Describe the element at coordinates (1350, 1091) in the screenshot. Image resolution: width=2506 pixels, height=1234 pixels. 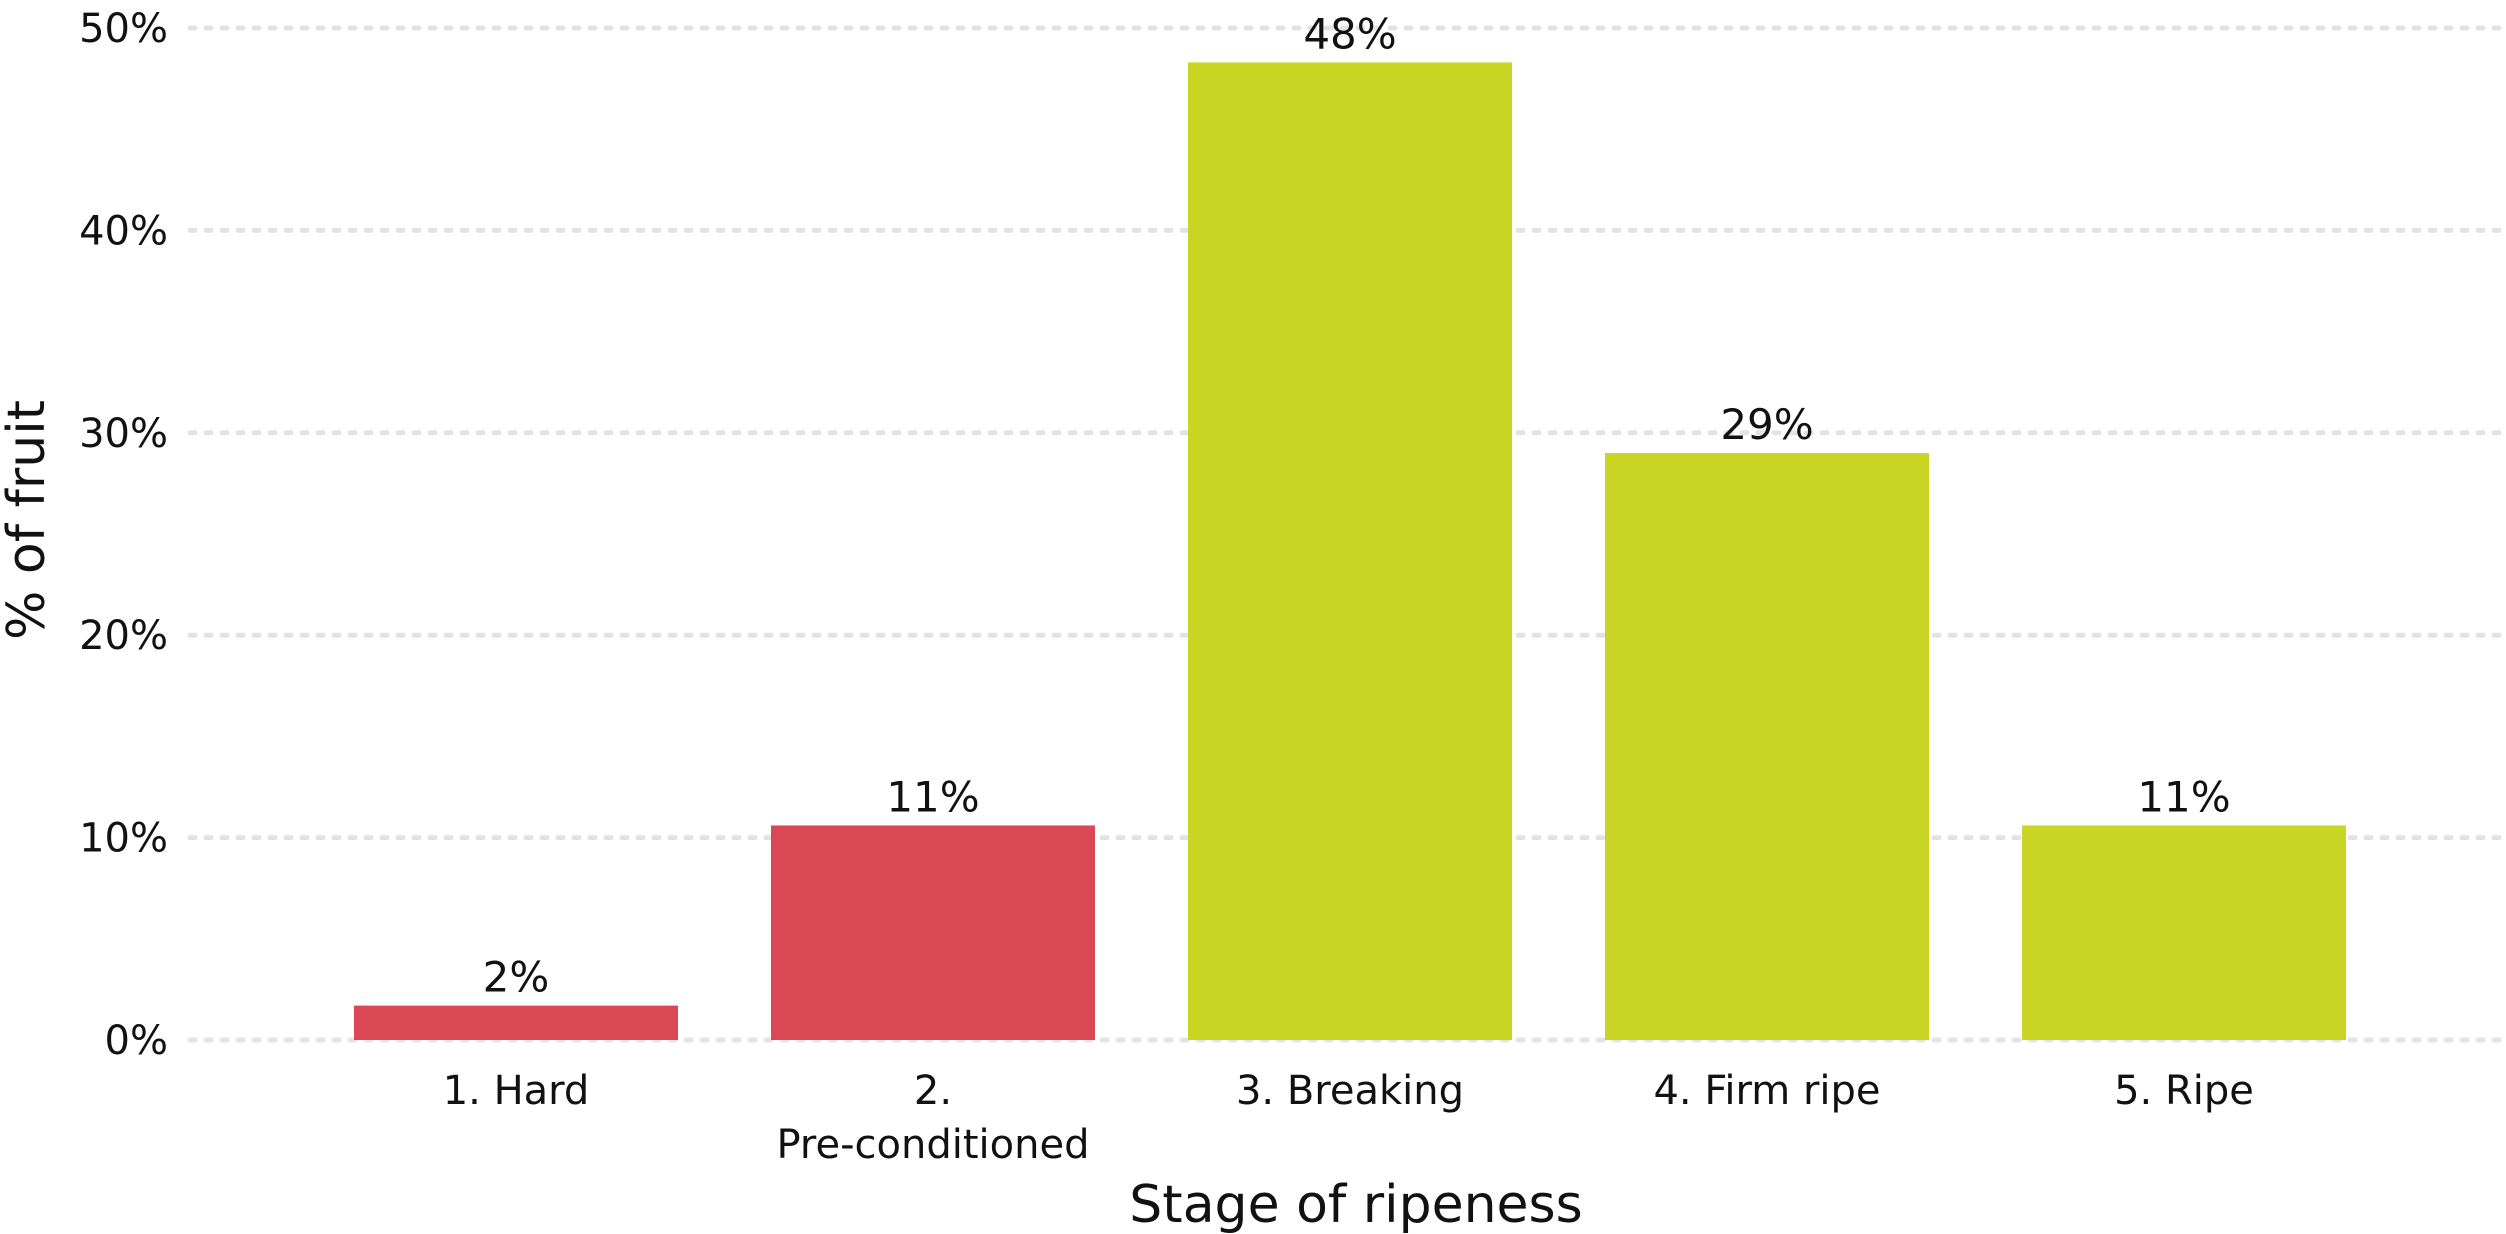
I see `x-tick-label: 3. Breaking` at that location.